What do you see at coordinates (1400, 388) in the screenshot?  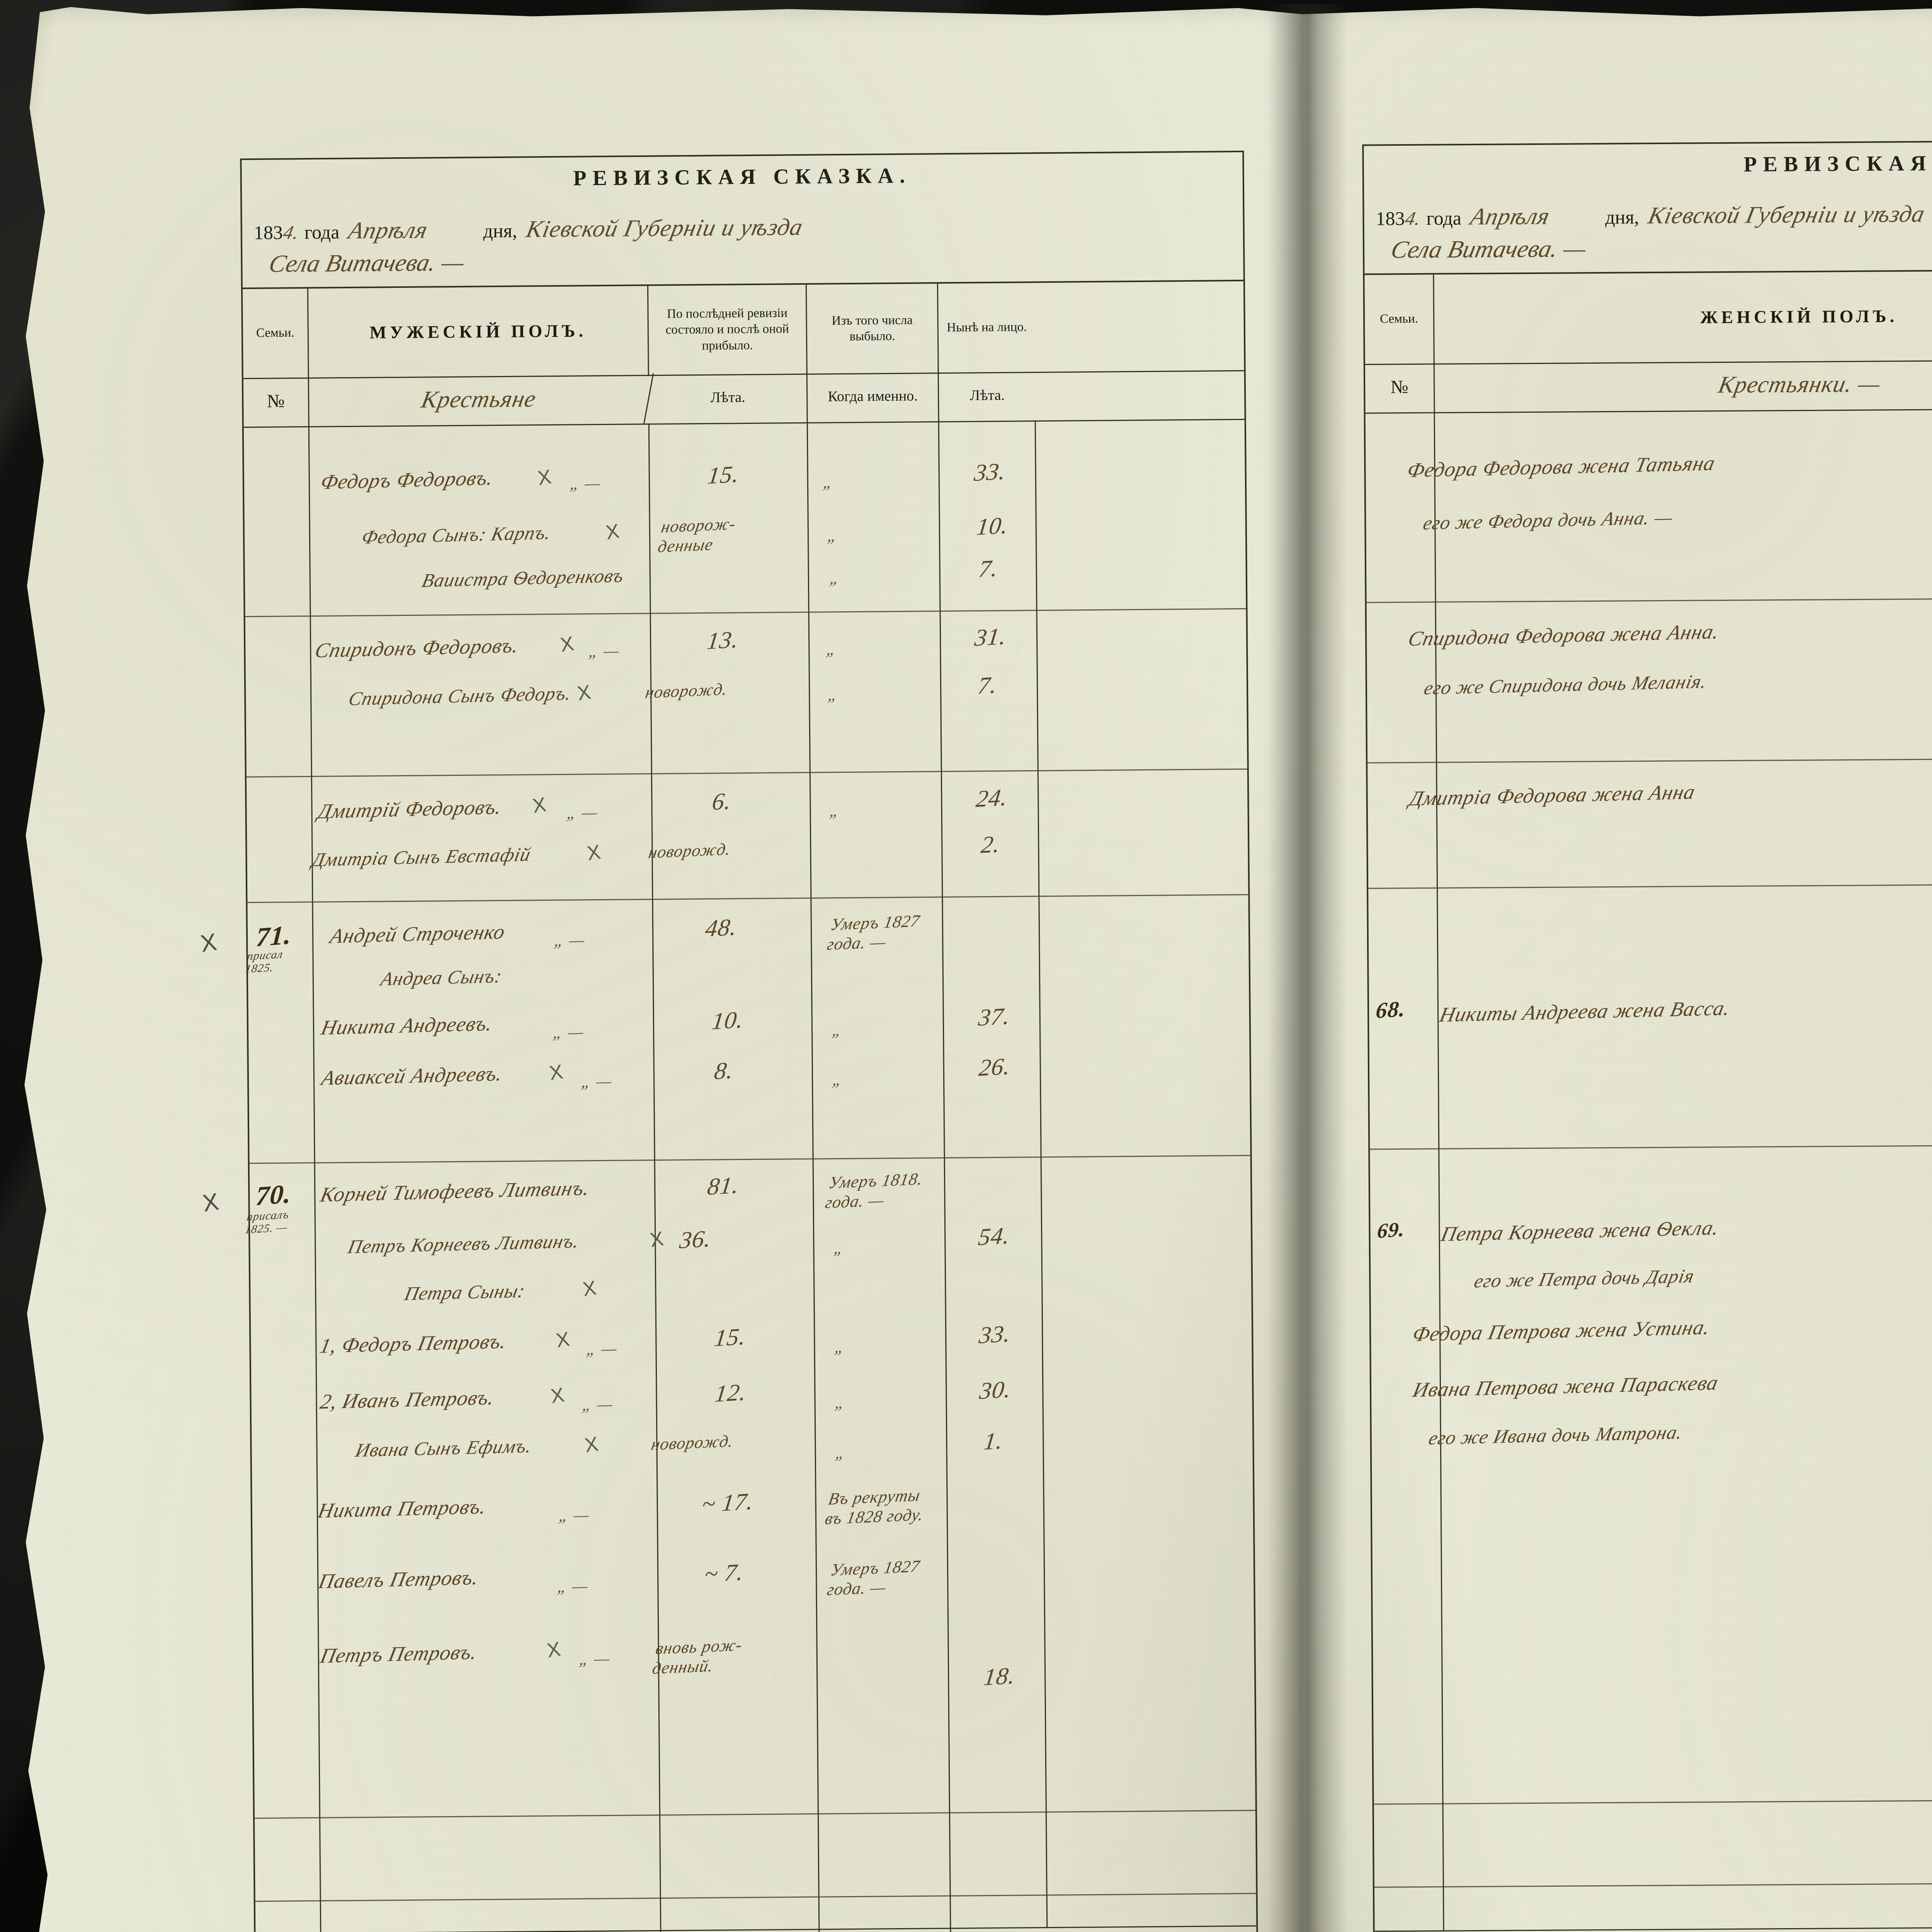 I see `subheader-number-right: №` at bounding box center [1400, 388].